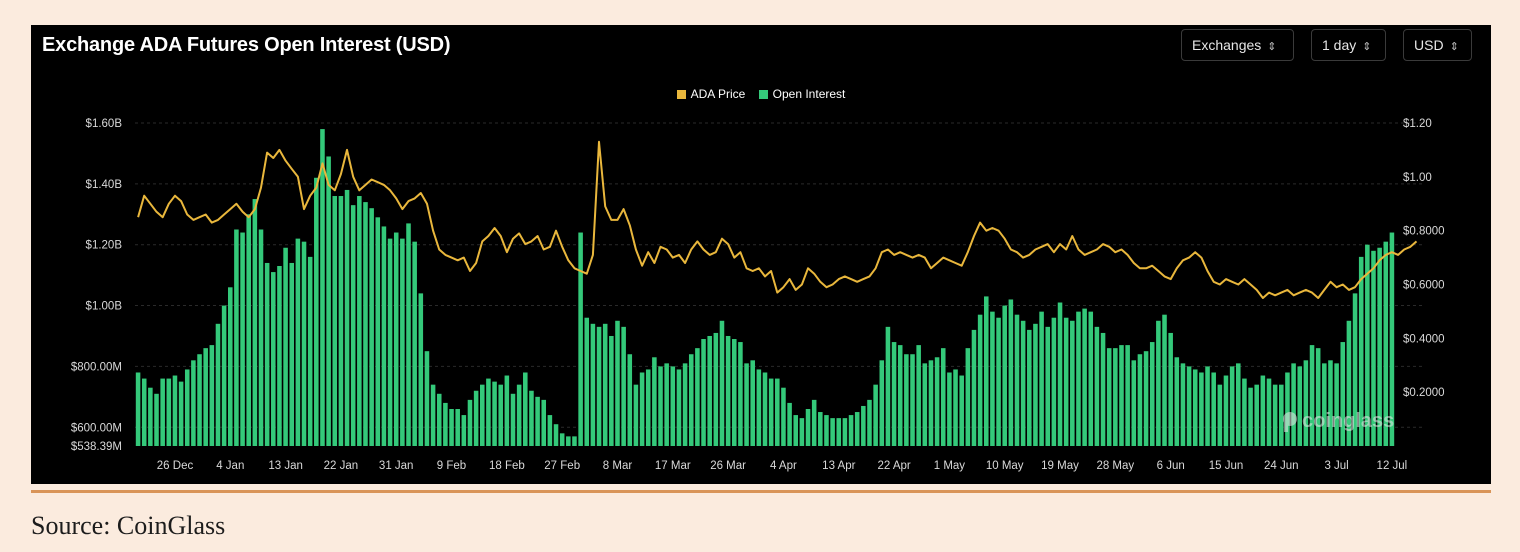  I want to click on y-right-tick-label: $0.4000, so click(1424, 339).